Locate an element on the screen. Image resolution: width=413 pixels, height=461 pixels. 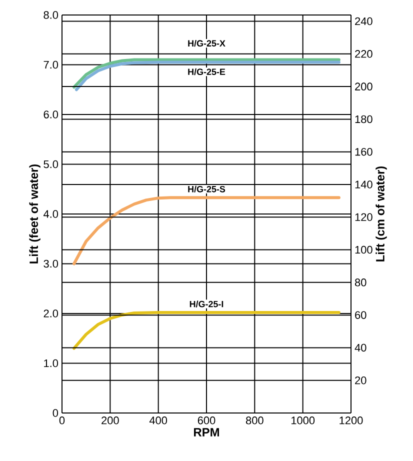
y2-axis-title: Lift (cm of water) is located at coordinates (381, 214).